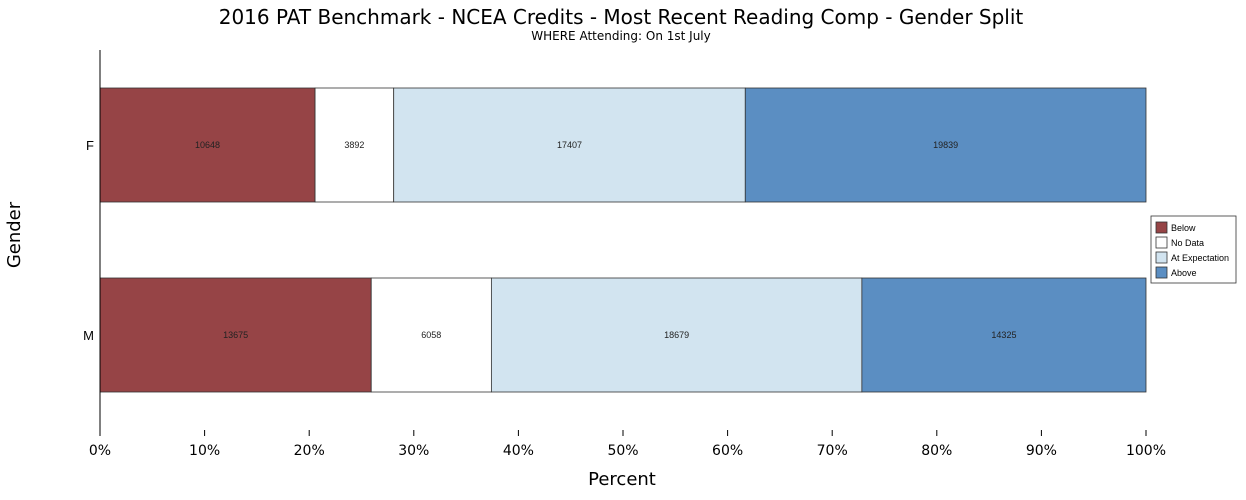  I want to click on data-label: 3892, so click(354, 145).